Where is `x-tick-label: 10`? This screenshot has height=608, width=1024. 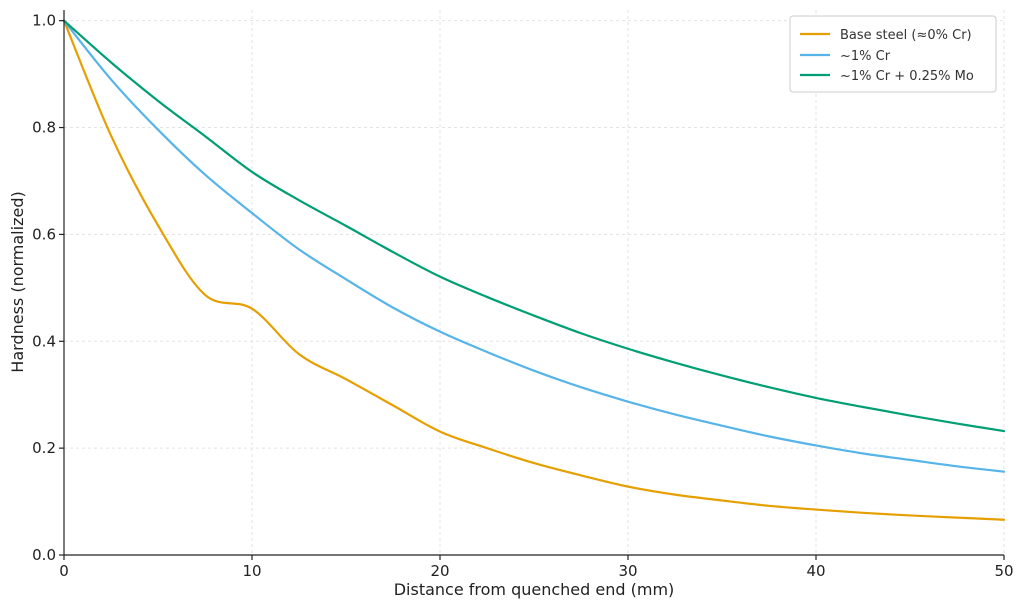 x-tick-label: 10 is located at coordinates (251, 571).